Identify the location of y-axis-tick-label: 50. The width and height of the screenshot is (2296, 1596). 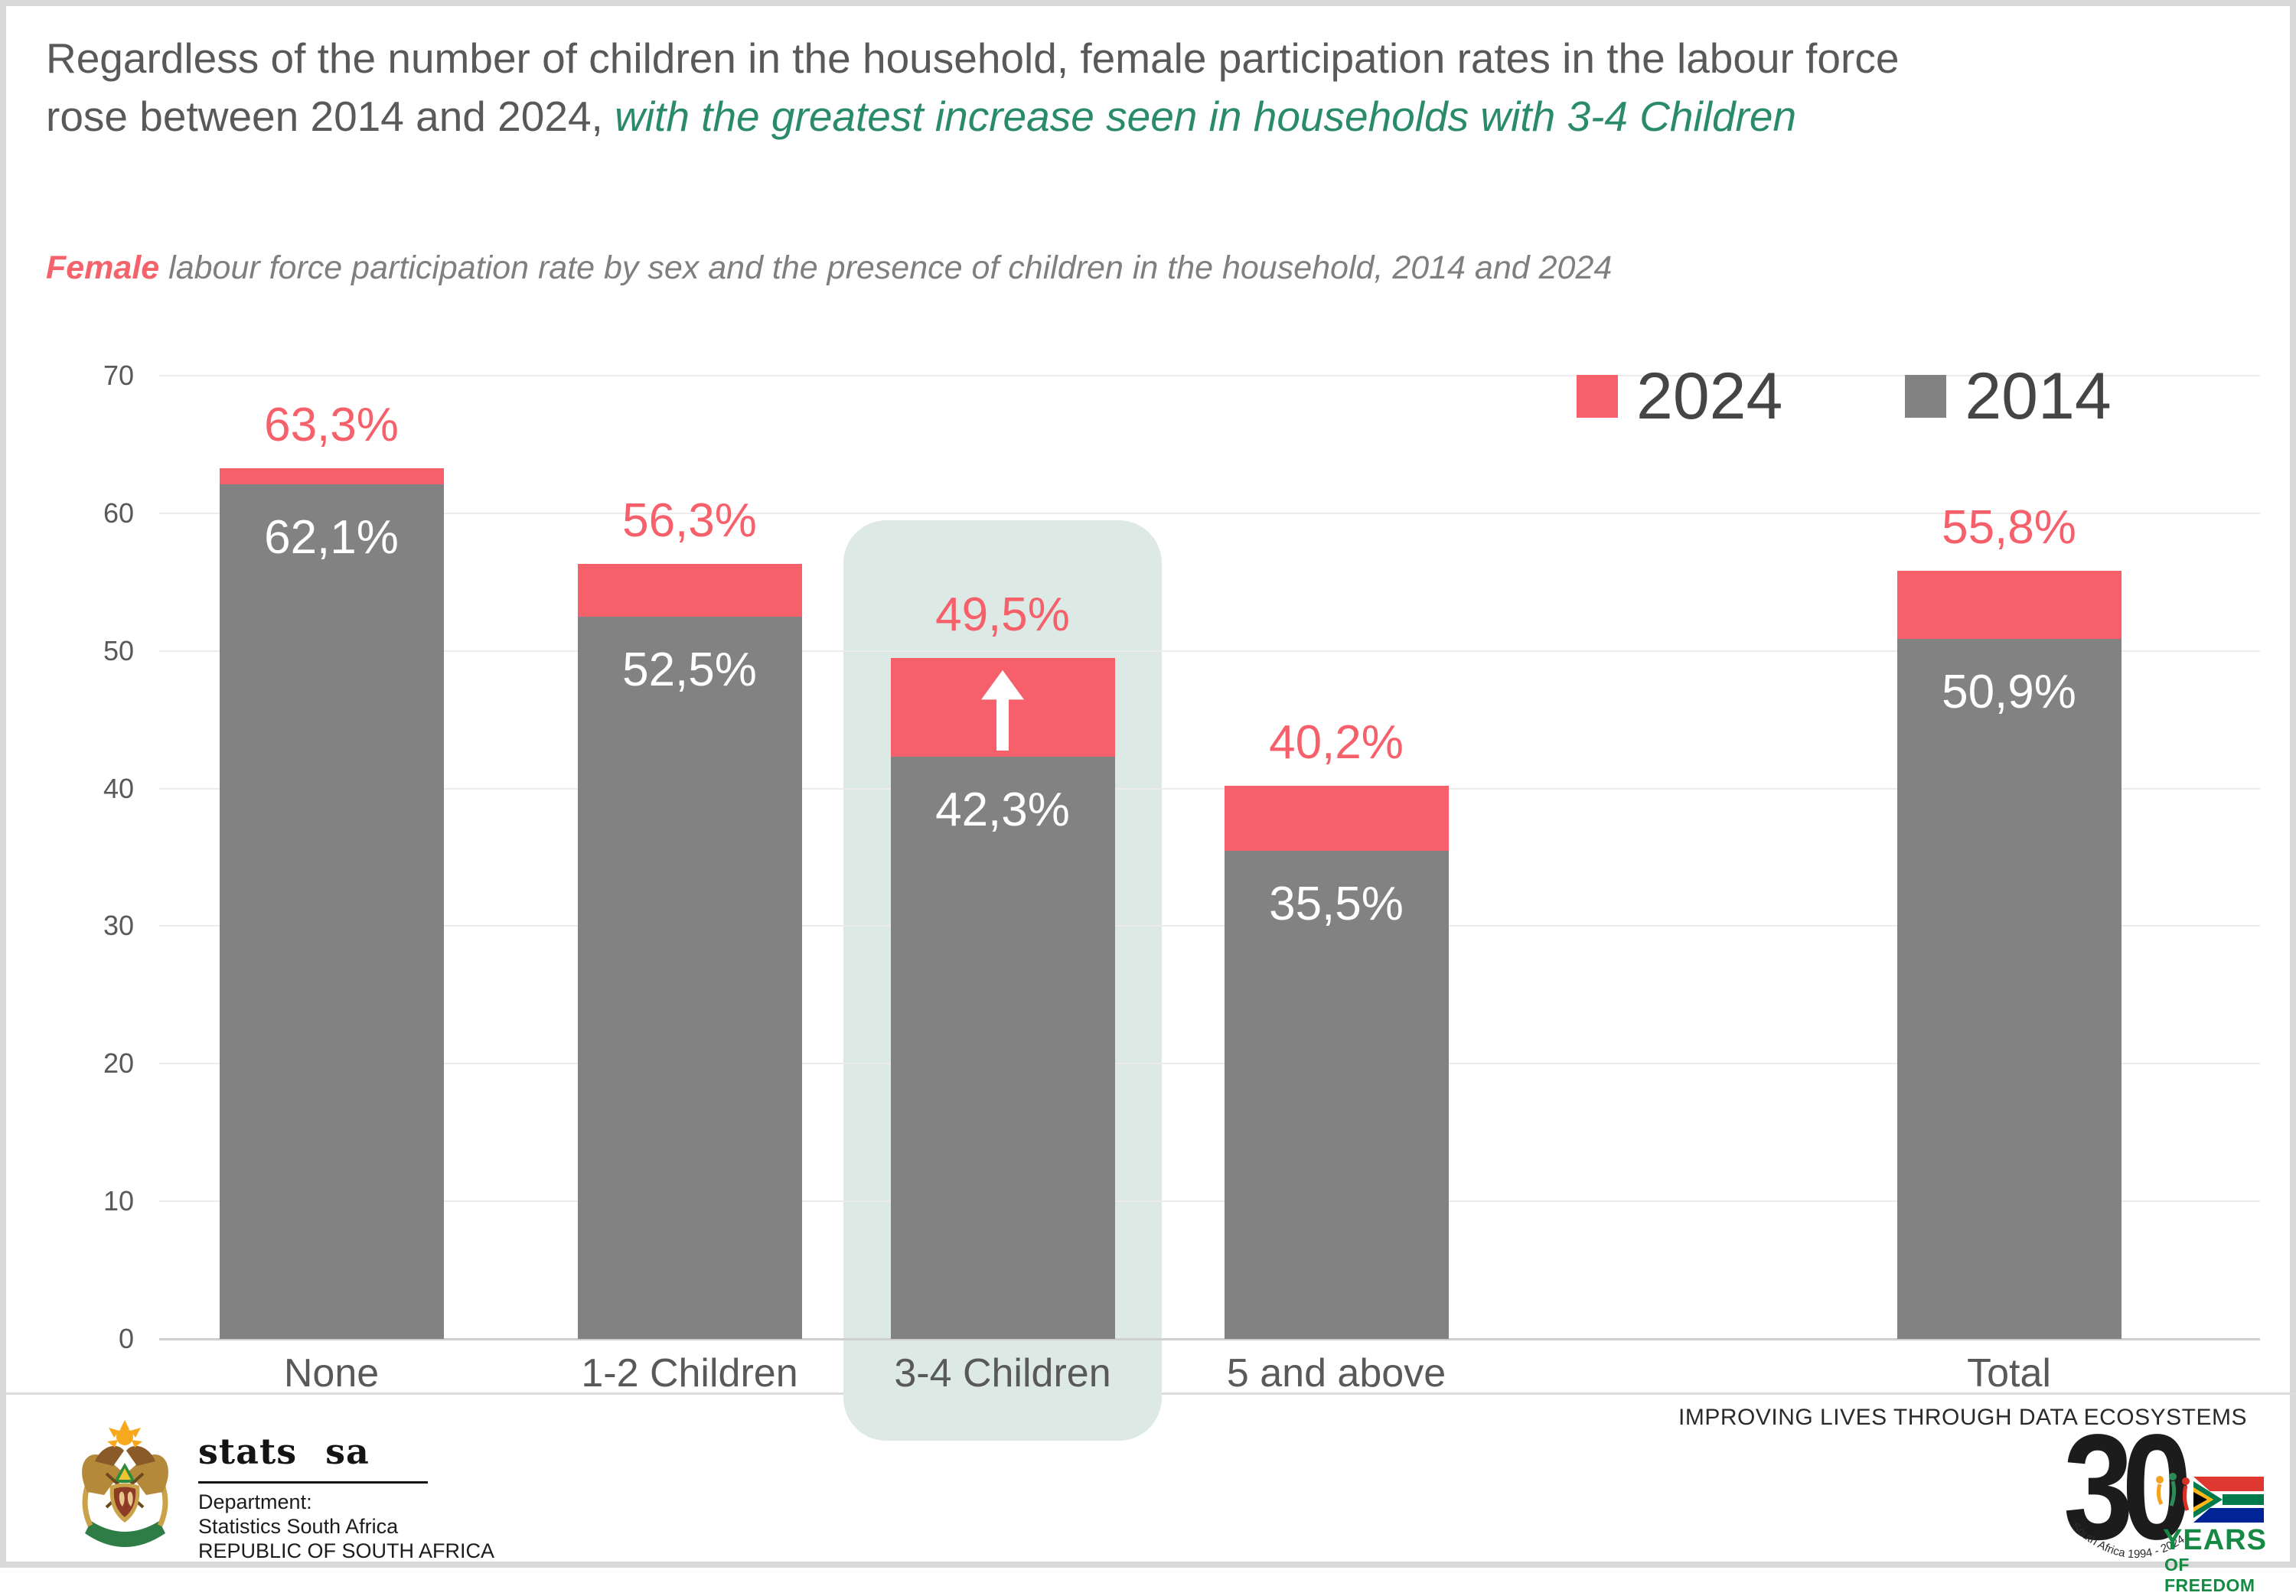
(118, 650).